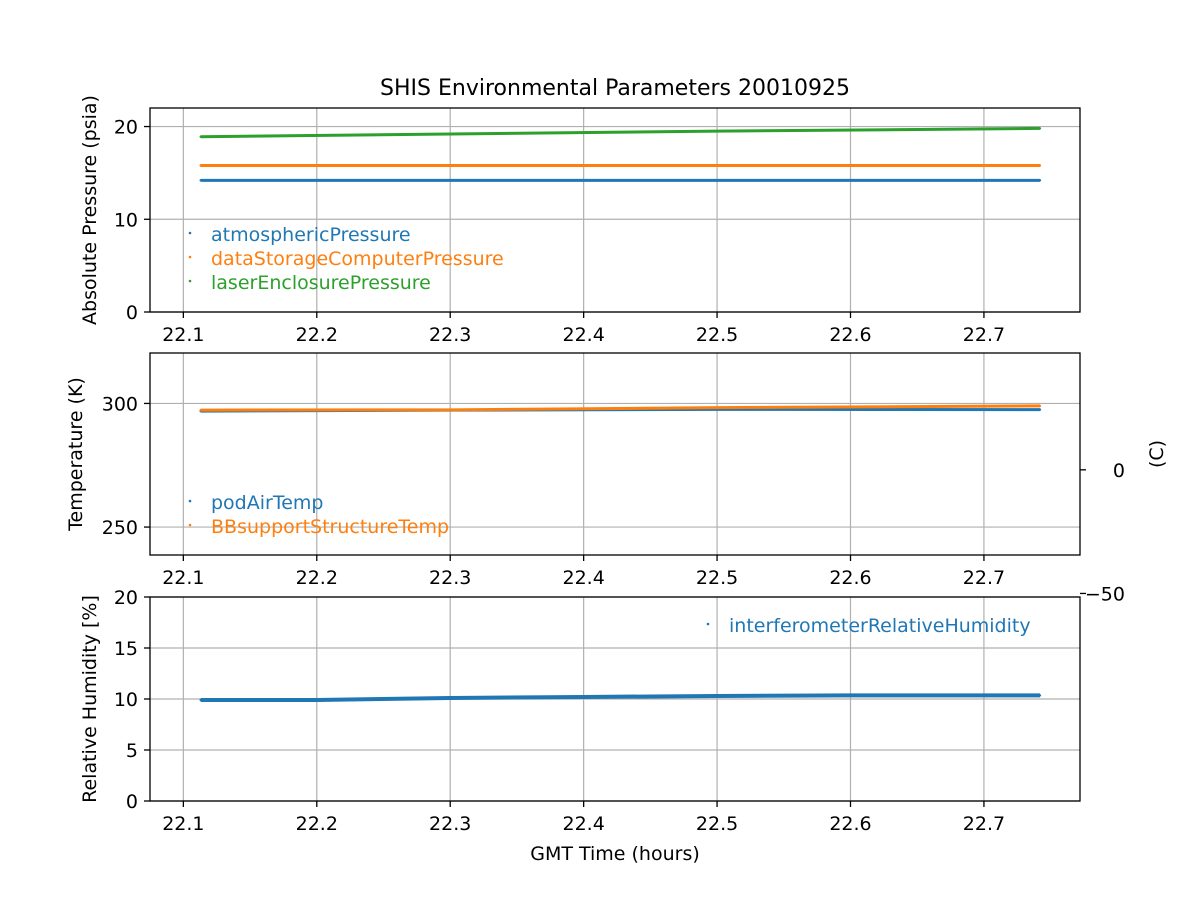 The height and width of the screenshot is (900, 1200). What do you see at coordinates (583, 578) in the screenshot?
I see `temperature-x-tick-label: 22.4` at bounding box center [583, 578].